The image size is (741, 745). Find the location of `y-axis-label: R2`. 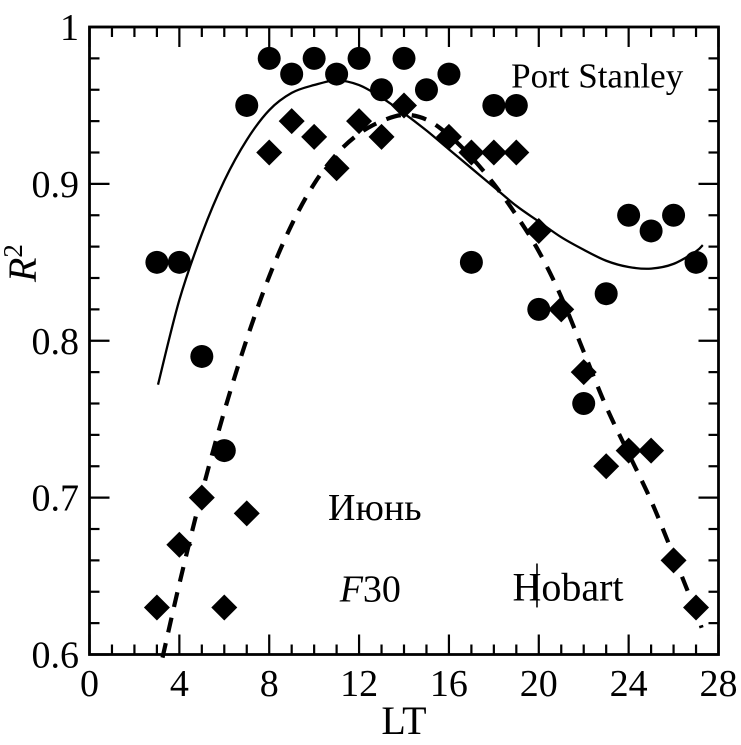

y-axis-label: R2 is located at coordinates (22, 263).